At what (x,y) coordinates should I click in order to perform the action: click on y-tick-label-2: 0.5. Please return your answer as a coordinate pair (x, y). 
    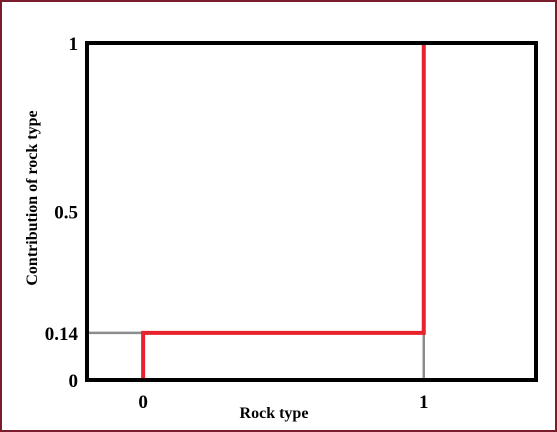
    Looking at the image, I should click on (66, 213).